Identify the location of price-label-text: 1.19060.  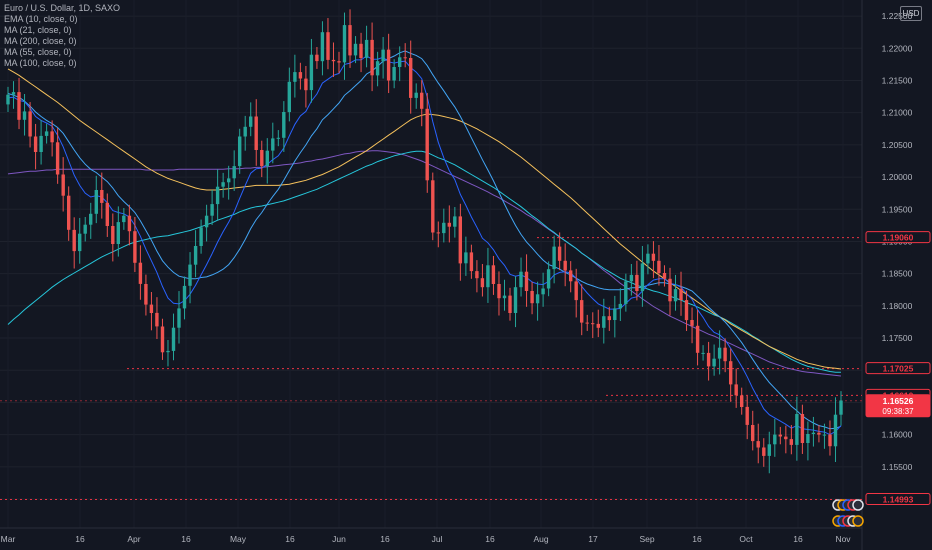
(898, 238).